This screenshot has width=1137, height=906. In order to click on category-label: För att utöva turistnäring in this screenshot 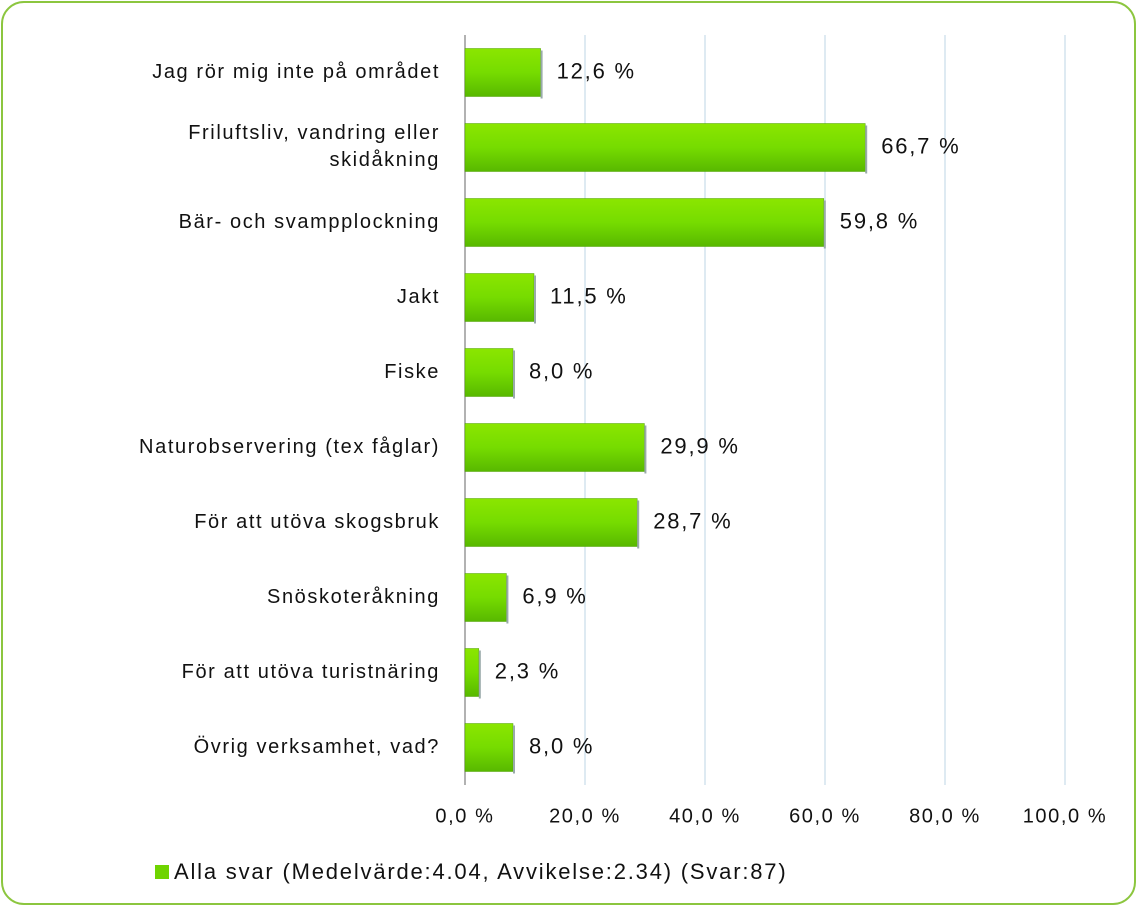, I will do `click(311, 672)`.